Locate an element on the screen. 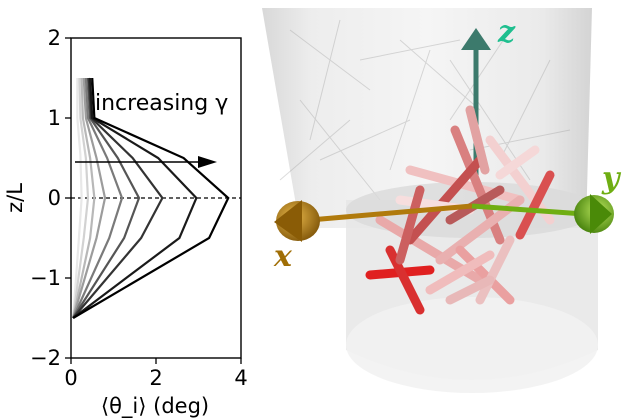  x-axis-label: x is located at coordinates (283, 256).